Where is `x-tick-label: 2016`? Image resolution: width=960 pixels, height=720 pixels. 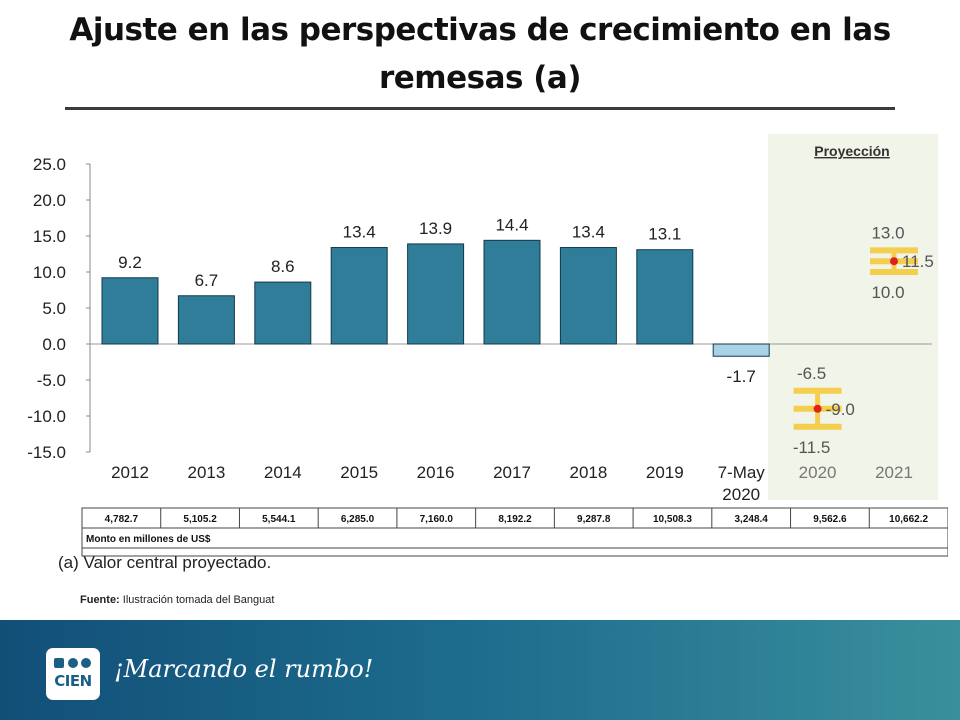 x-tick-label: 2016 is located at coordinates (436, 472).